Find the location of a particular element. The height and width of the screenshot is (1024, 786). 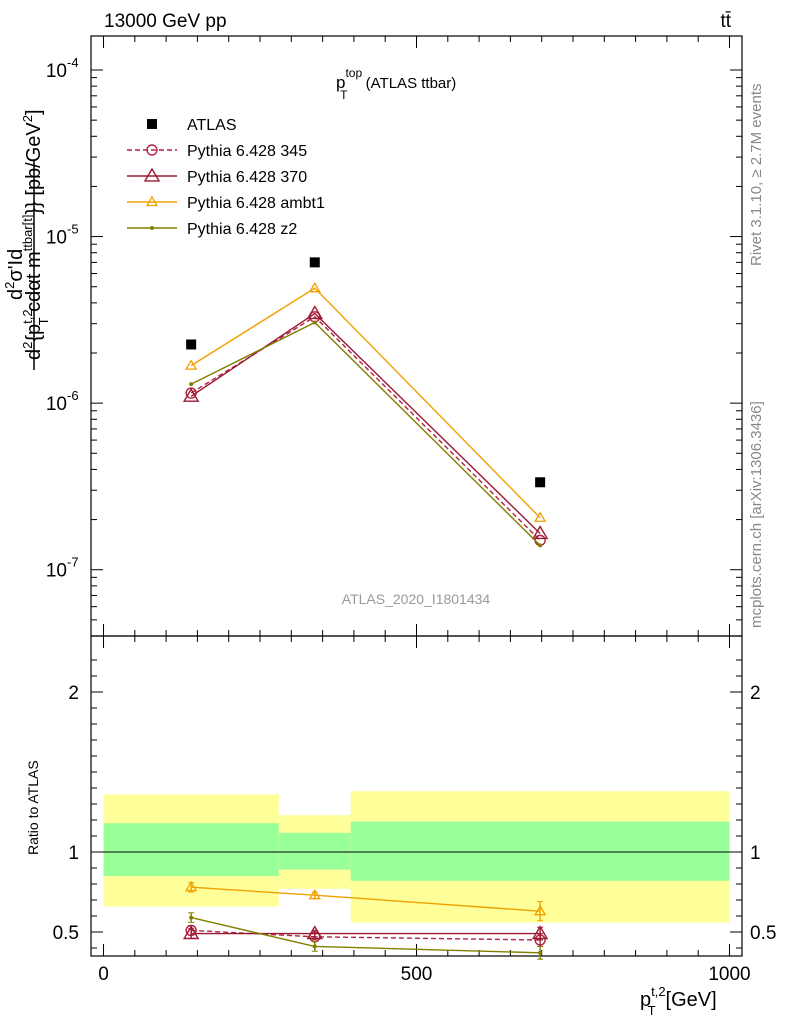

header-final-state: tt̄ is located at coordinates (725, 21).